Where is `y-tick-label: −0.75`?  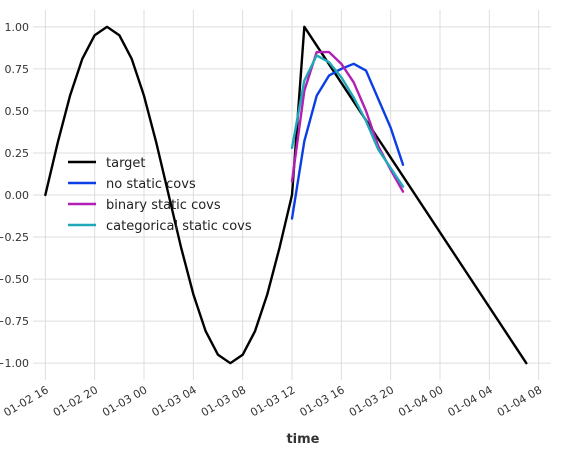 y-tick-label: −0.75 is located at coordinates (14, 321).